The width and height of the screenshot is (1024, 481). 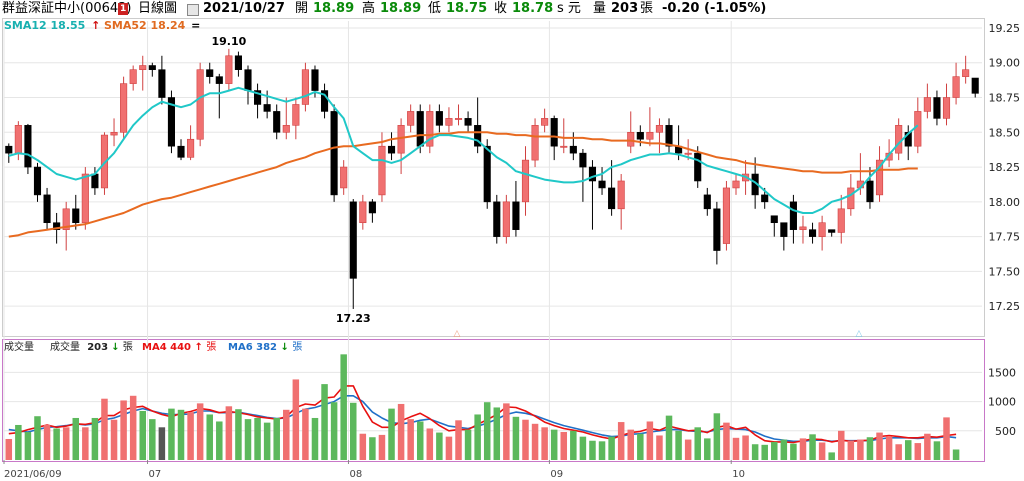 I want to click on price-annotations: 19.10 17.23, so click(x=290, y=180).